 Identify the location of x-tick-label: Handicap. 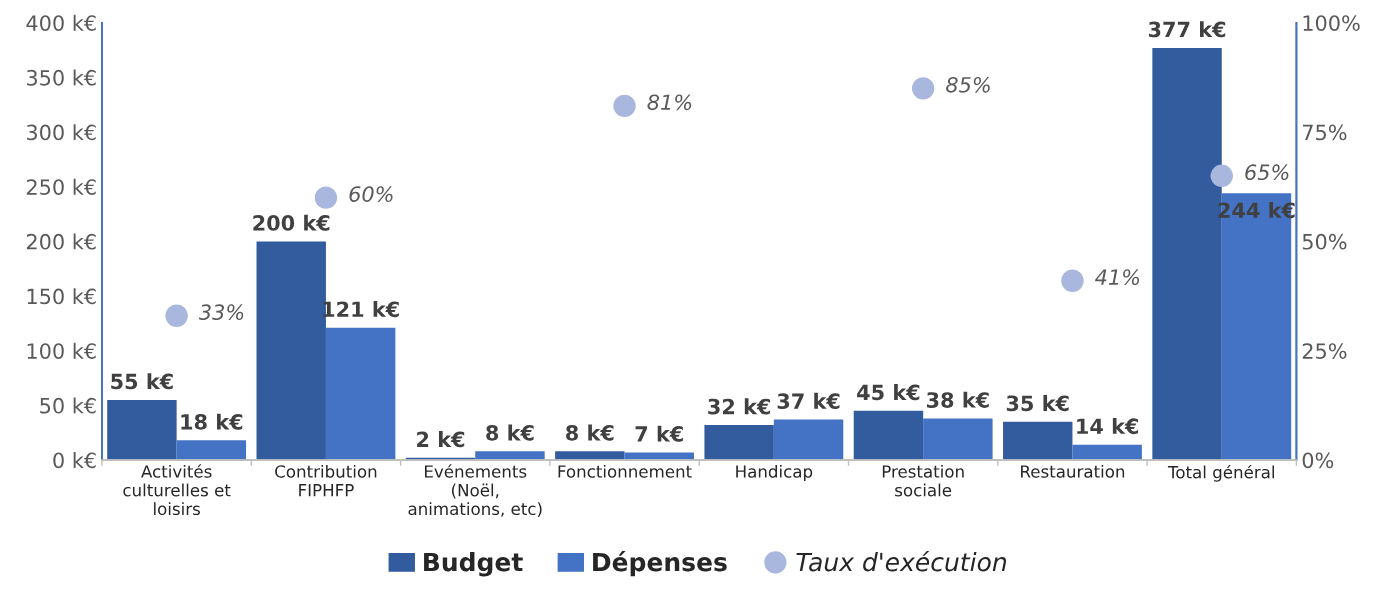
(774, 473).